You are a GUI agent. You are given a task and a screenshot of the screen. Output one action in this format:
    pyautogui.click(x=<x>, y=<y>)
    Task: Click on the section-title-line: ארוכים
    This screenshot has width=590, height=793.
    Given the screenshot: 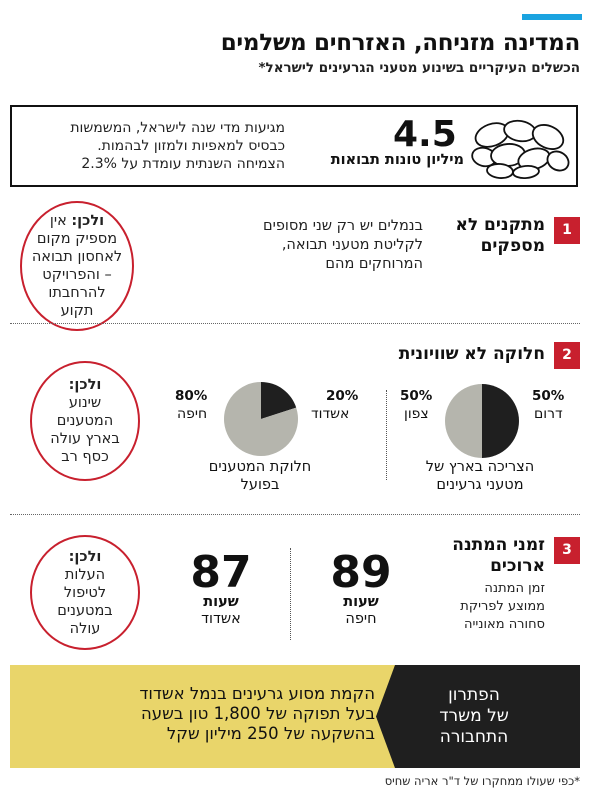 What is the action you would take?
    pyautogui.click(x=517, y=566)
    